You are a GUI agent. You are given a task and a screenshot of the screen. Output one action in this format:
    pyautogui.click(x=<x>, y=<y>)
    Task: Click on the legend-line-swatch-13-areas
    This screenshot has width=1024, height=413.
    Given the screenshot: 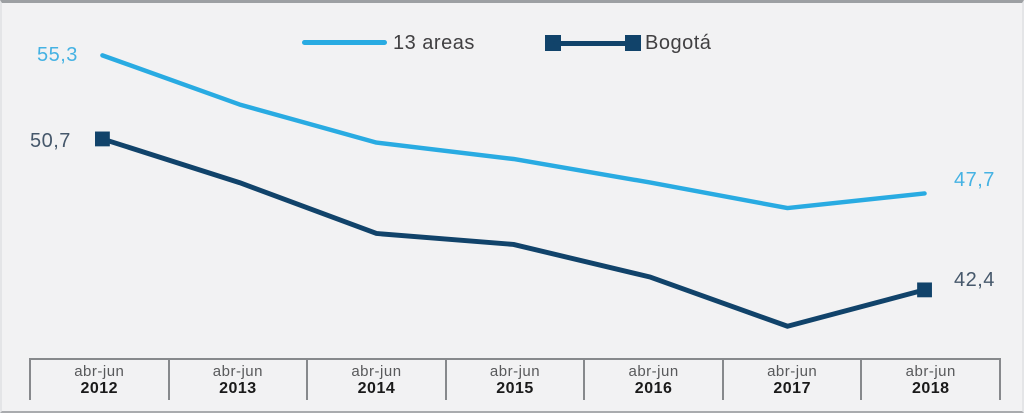 What is the action you would take?
    pyautogui.click(x=344, y=42)
    